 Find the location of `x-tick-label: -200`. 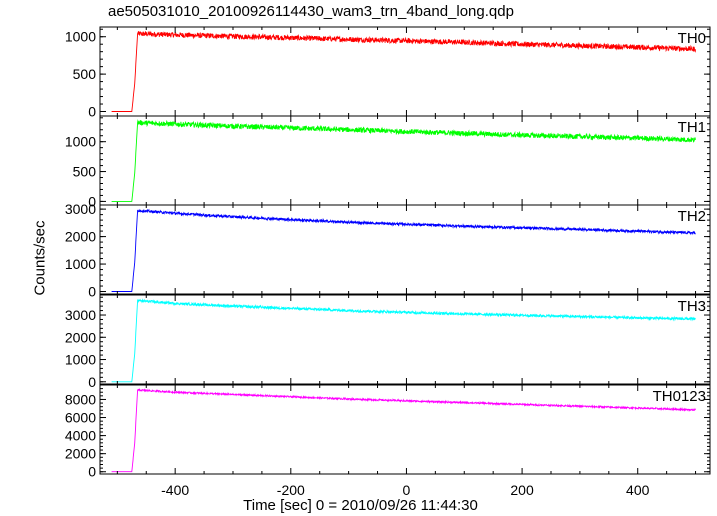

x-tick-label: -200 is located at coordinates (291, 490).